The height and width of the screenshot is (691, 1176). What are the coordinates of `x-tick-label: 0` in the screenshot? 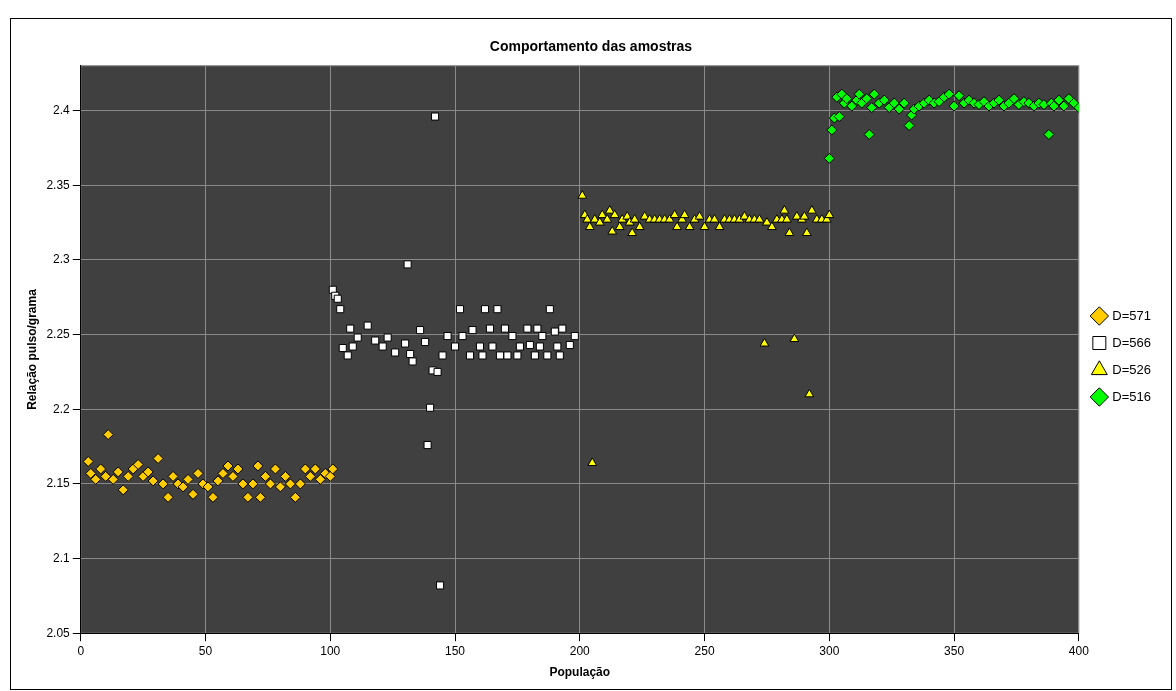 It's located at (81, 650).